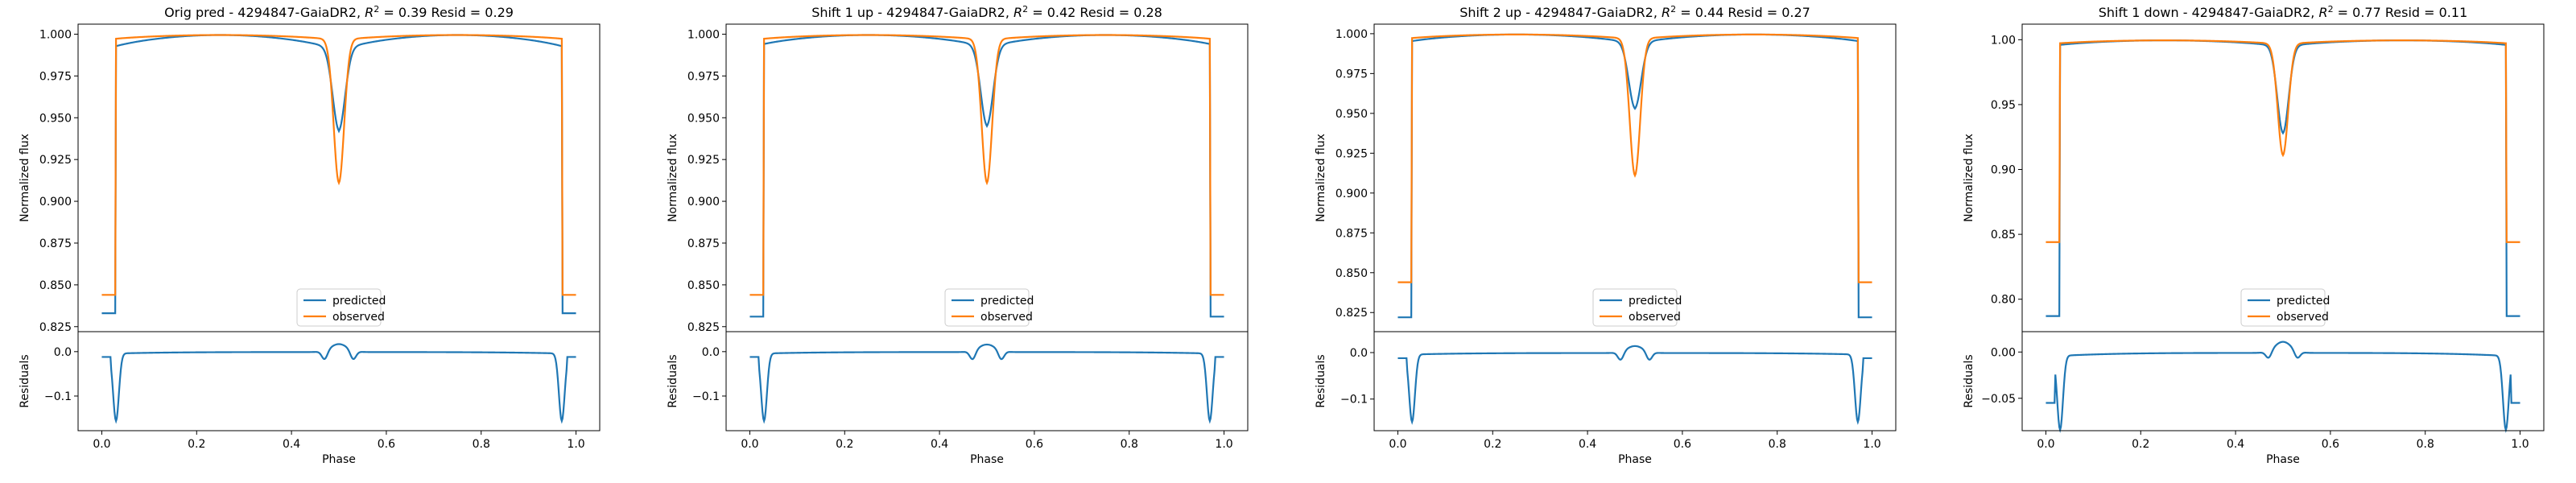 The width and height of the screenshot is (2576, 483). I want to click on title-prefix: Shift 1 up - 4294847-GaiaDR2,, so click(912, 12).